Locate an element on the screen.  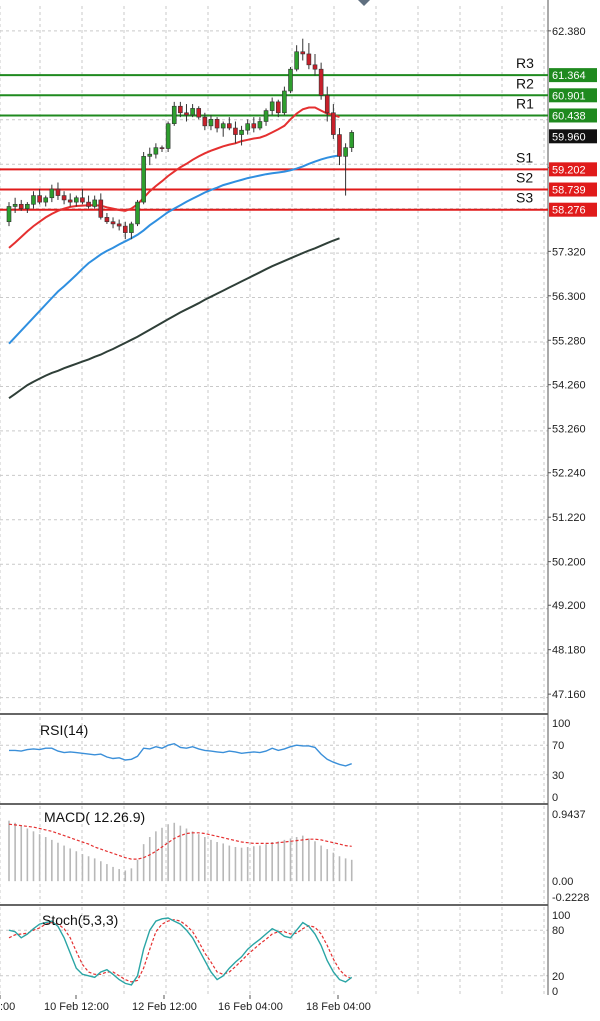
stoch-tick-1: 80 is located at coordinates (558, 931).